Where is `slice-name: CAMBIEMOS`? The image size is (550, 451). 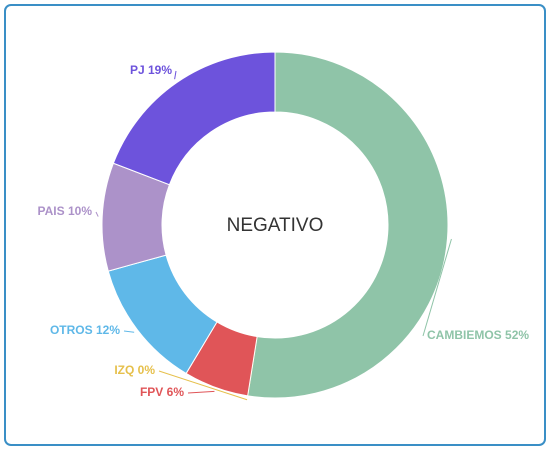
slice-name: CAMBIEMOS is located at coordinates (464, 335).